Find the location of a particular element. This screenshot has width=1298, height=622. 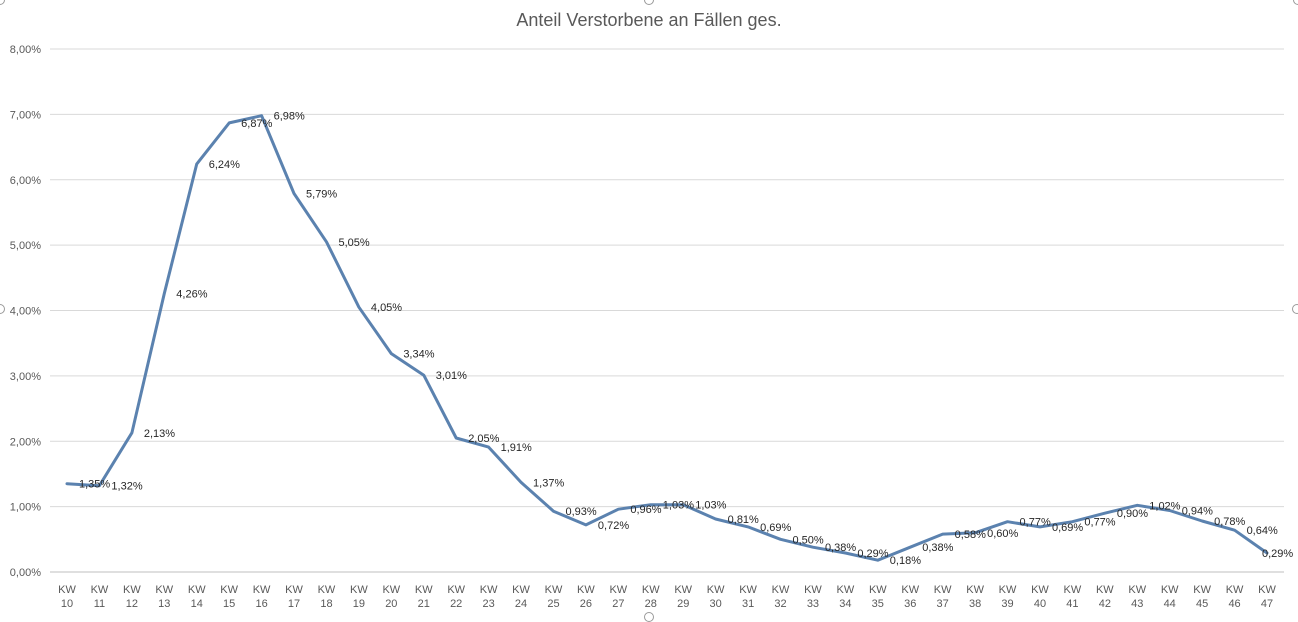

data-label: 2,13% is located at coordinates (159, 434).